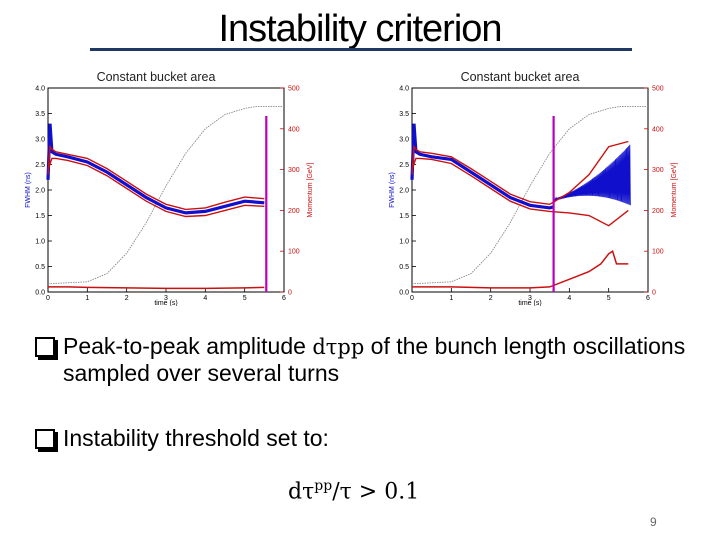  Describe the element at coordinates (323, 486) in the screenshot. I see `formula-superscript: pp` at that location.